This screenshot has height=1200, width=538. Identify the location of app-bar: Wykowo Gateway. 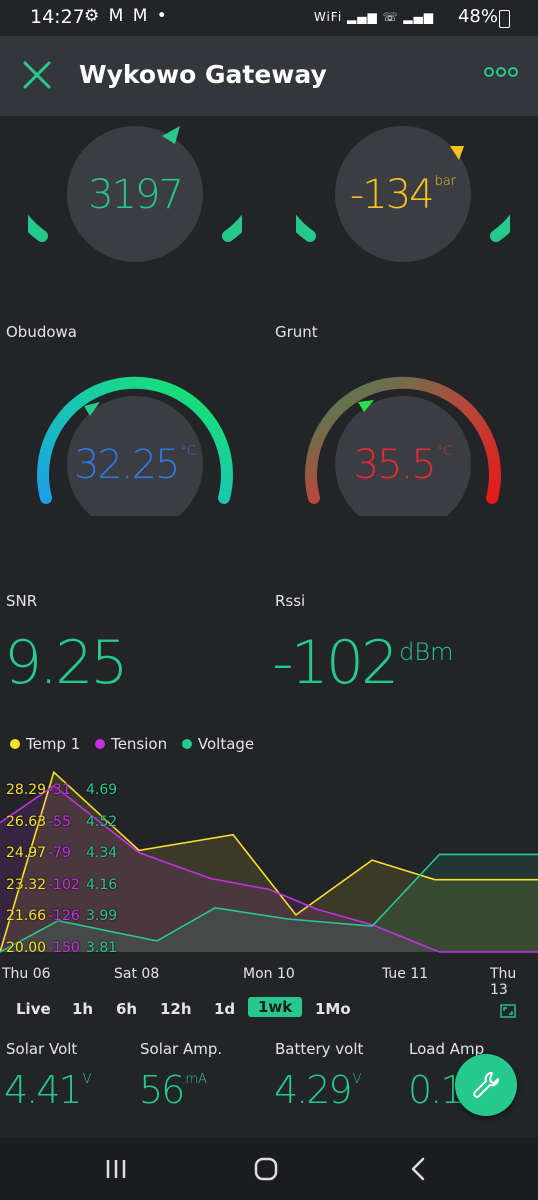
(269, 76).